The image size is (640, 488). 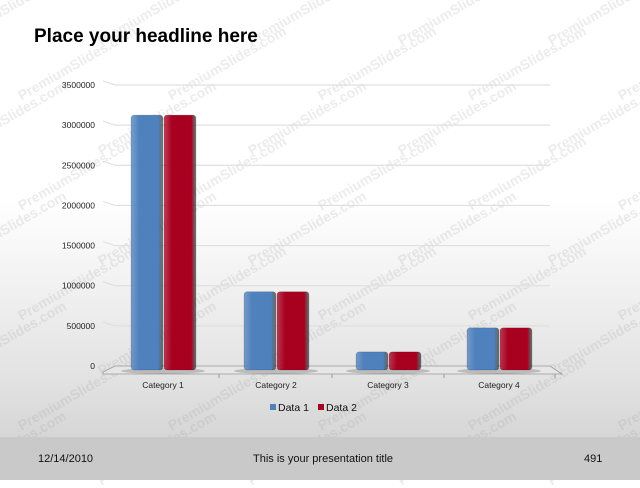 What do you see at coordinates (78, 125) in the screenshot?
I see `y-tick-label: 3000000` at bounding box center [78, 125].